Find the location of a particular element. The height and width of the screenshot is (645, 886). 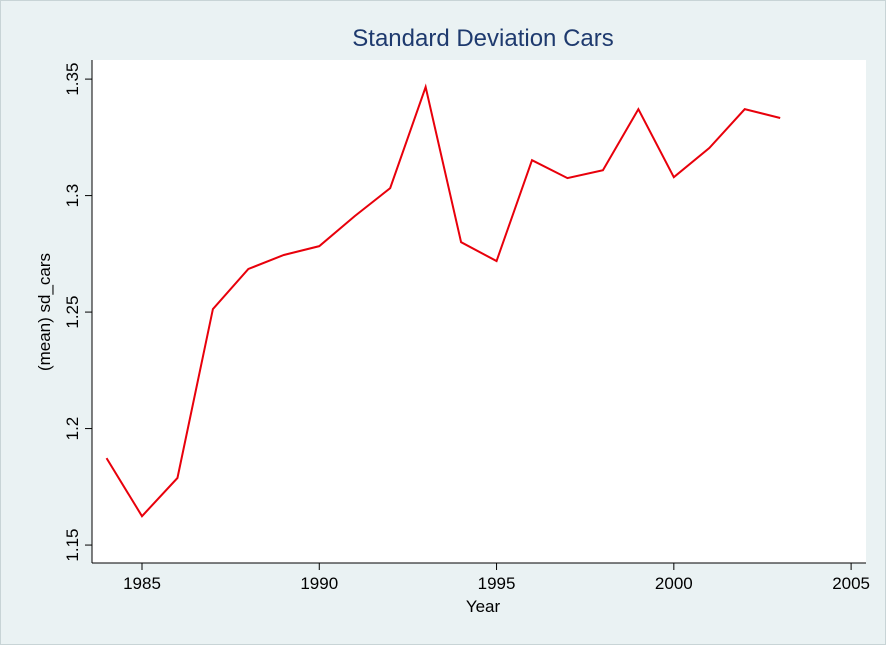

y-tick-label: 1.2 is located at coordinates (72, 429).